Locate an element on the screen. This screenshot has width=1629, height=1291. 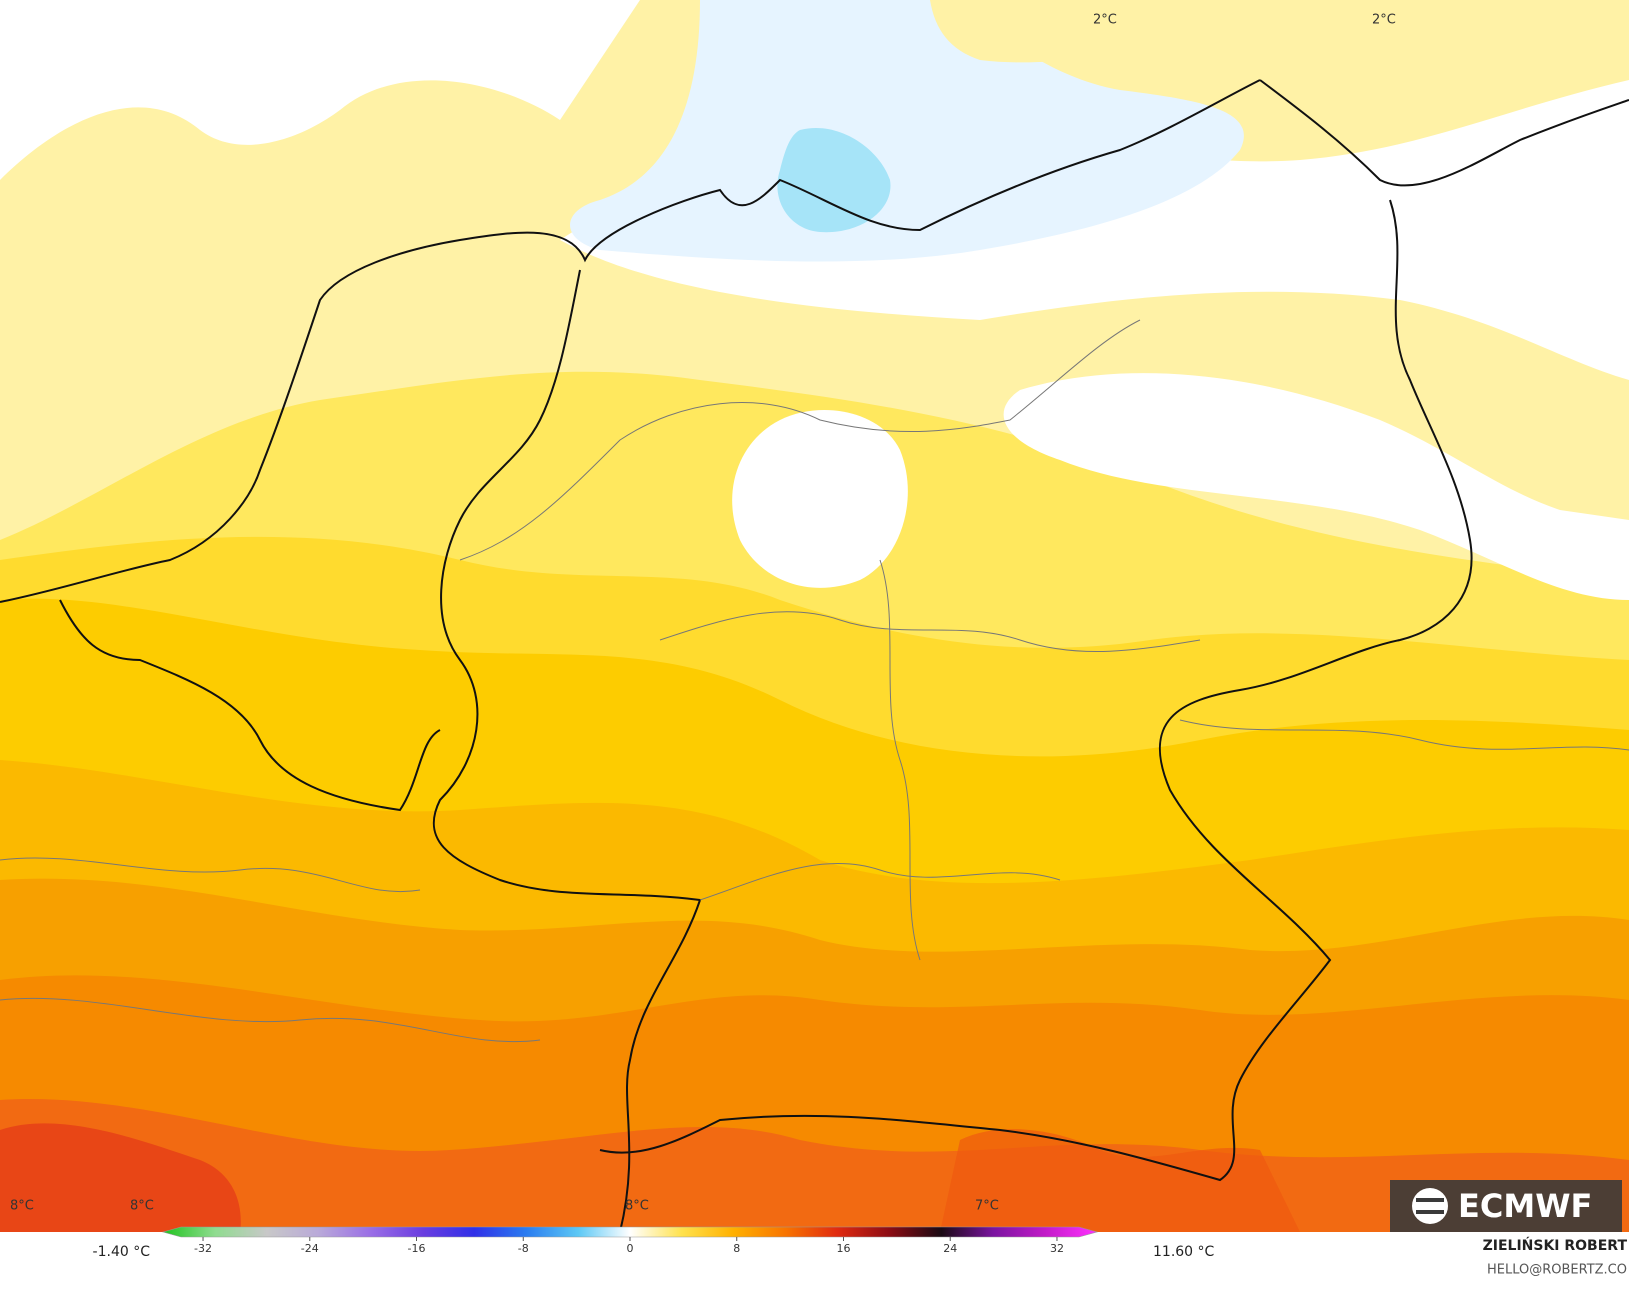
colorbar-tick-label: -32 is located at coordinates (203, 1248).